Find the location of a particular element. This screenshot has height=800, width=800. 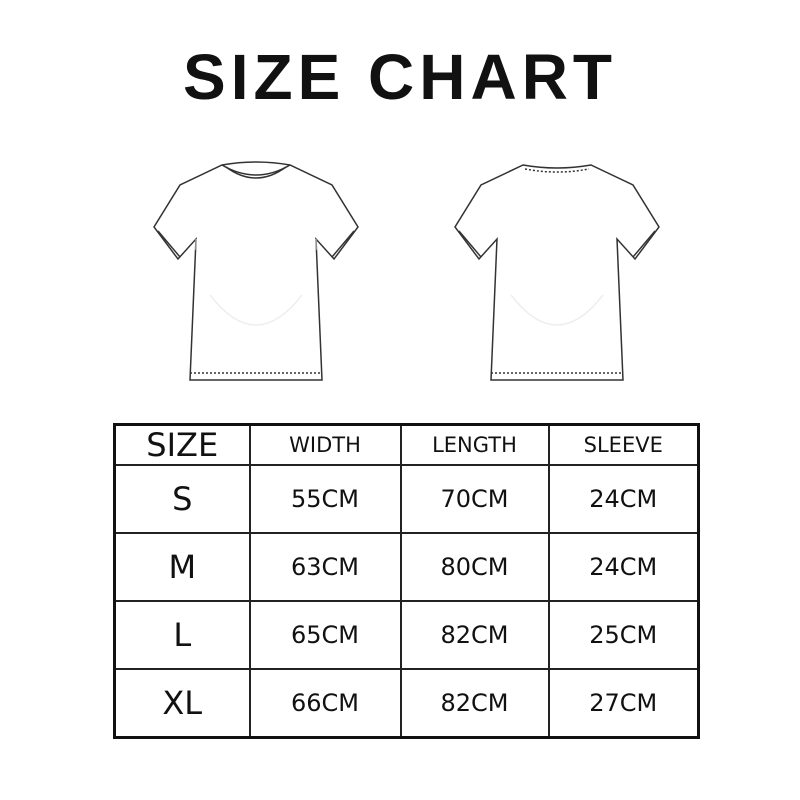

width-cell: 63CM is located at coordinates (325, 566).